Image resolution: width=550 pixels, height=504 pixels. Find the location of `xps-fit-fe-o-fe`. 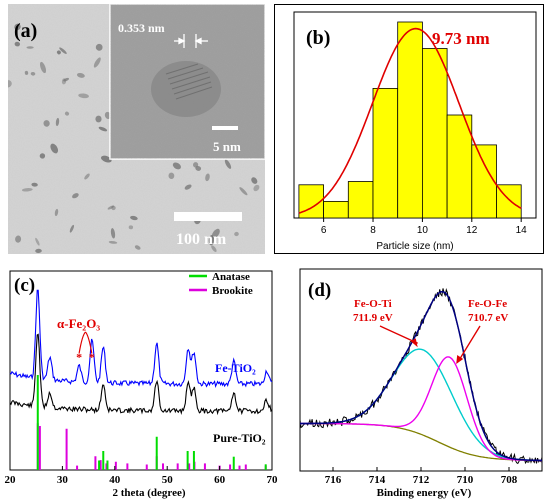

xps-fit-fe-o-fe is located at coordinates (421, 409).